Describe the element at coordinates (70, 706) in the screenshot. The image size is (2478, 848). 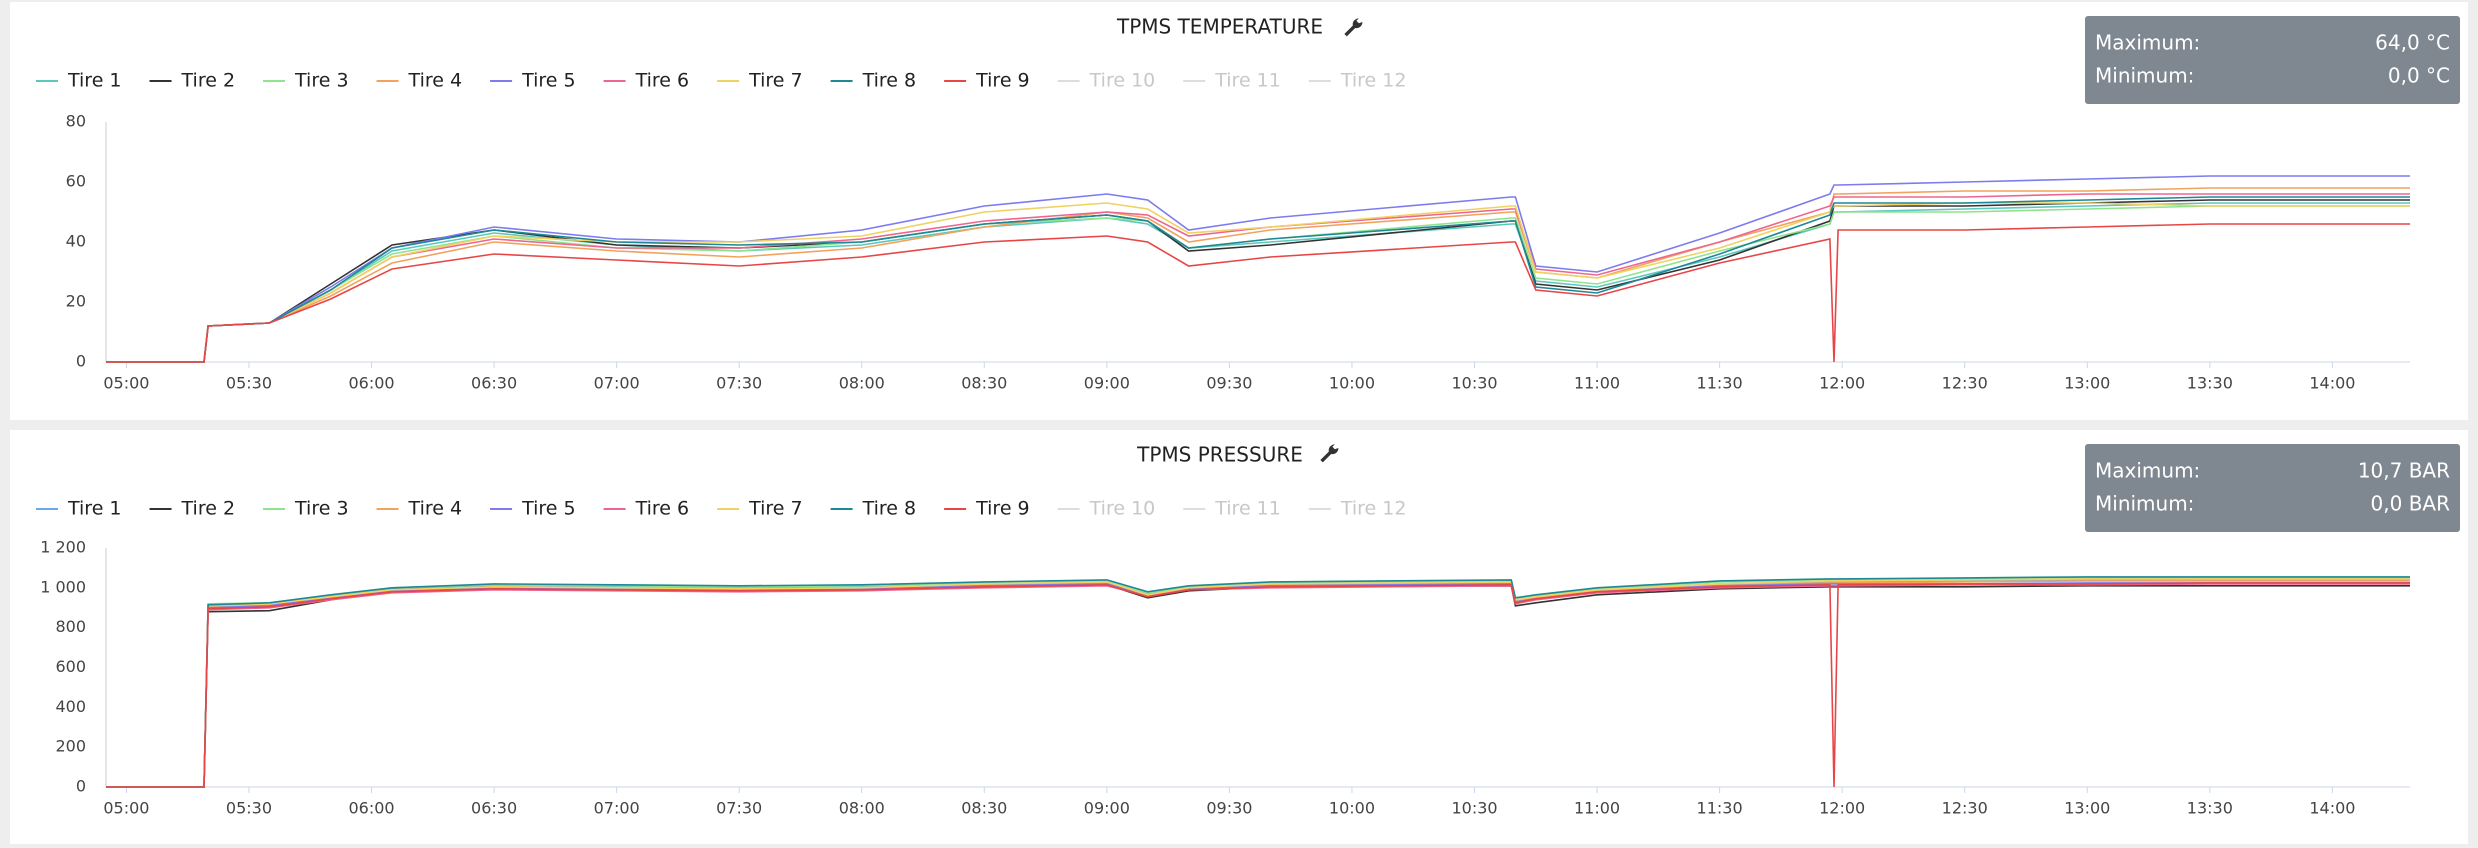
I see `y-tick-label: 400` at that location.